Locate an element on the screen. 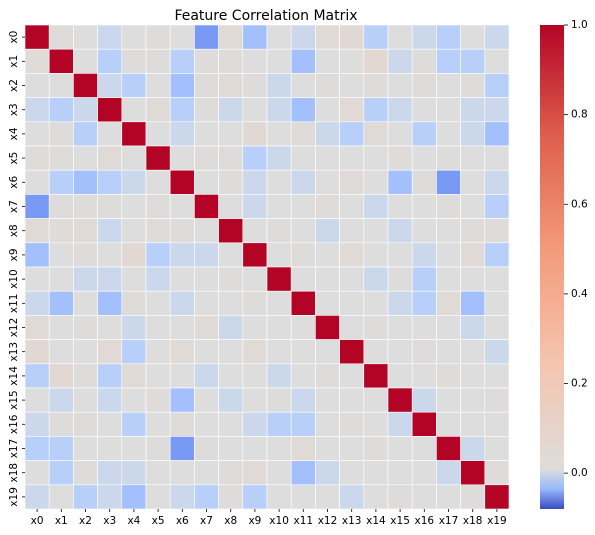 The width and height of the screenshot is (595, 535). heatmap-cell-x11-x15 is located at coordinates (400, 303).